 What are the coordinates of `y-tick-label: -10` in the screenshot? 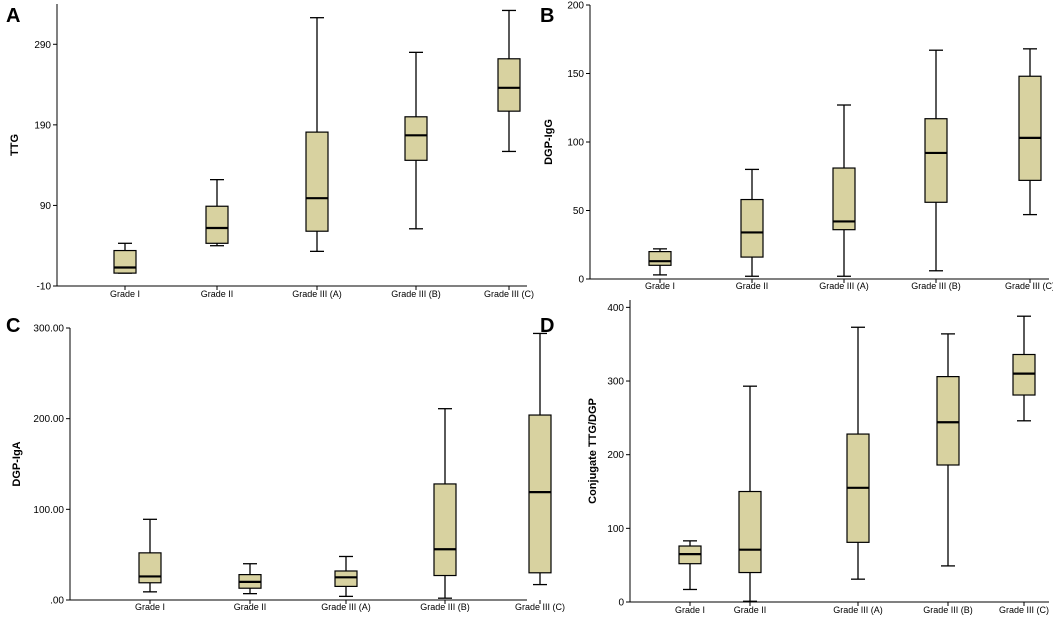 It's located at (44, 287).